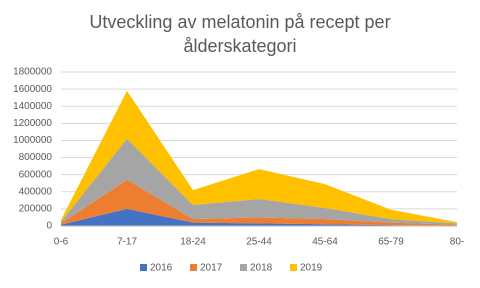 This screenshot has height=288, width=480. Describe the element at coordinates (61, 242) in the screenshot. I see `x-tick-label: 0-6` at that location.